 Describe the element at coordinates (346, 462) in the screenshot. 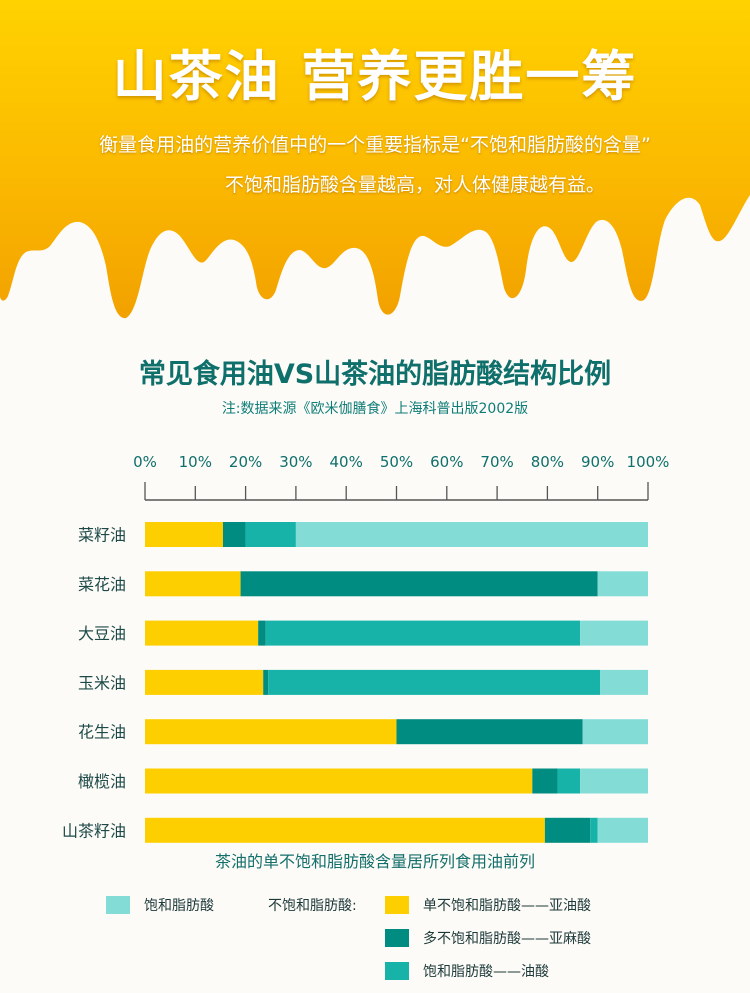

I see `x-tick-label: 40%` at that location.